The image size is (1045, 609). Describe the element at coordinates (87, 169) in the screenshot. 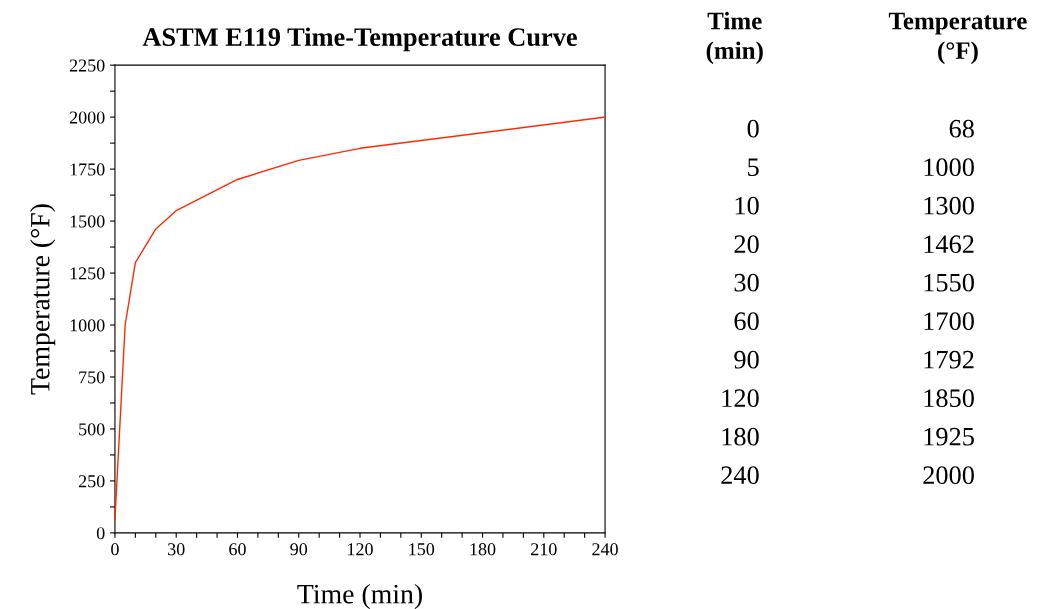

I see `y-tick-label: 1750` at that location.